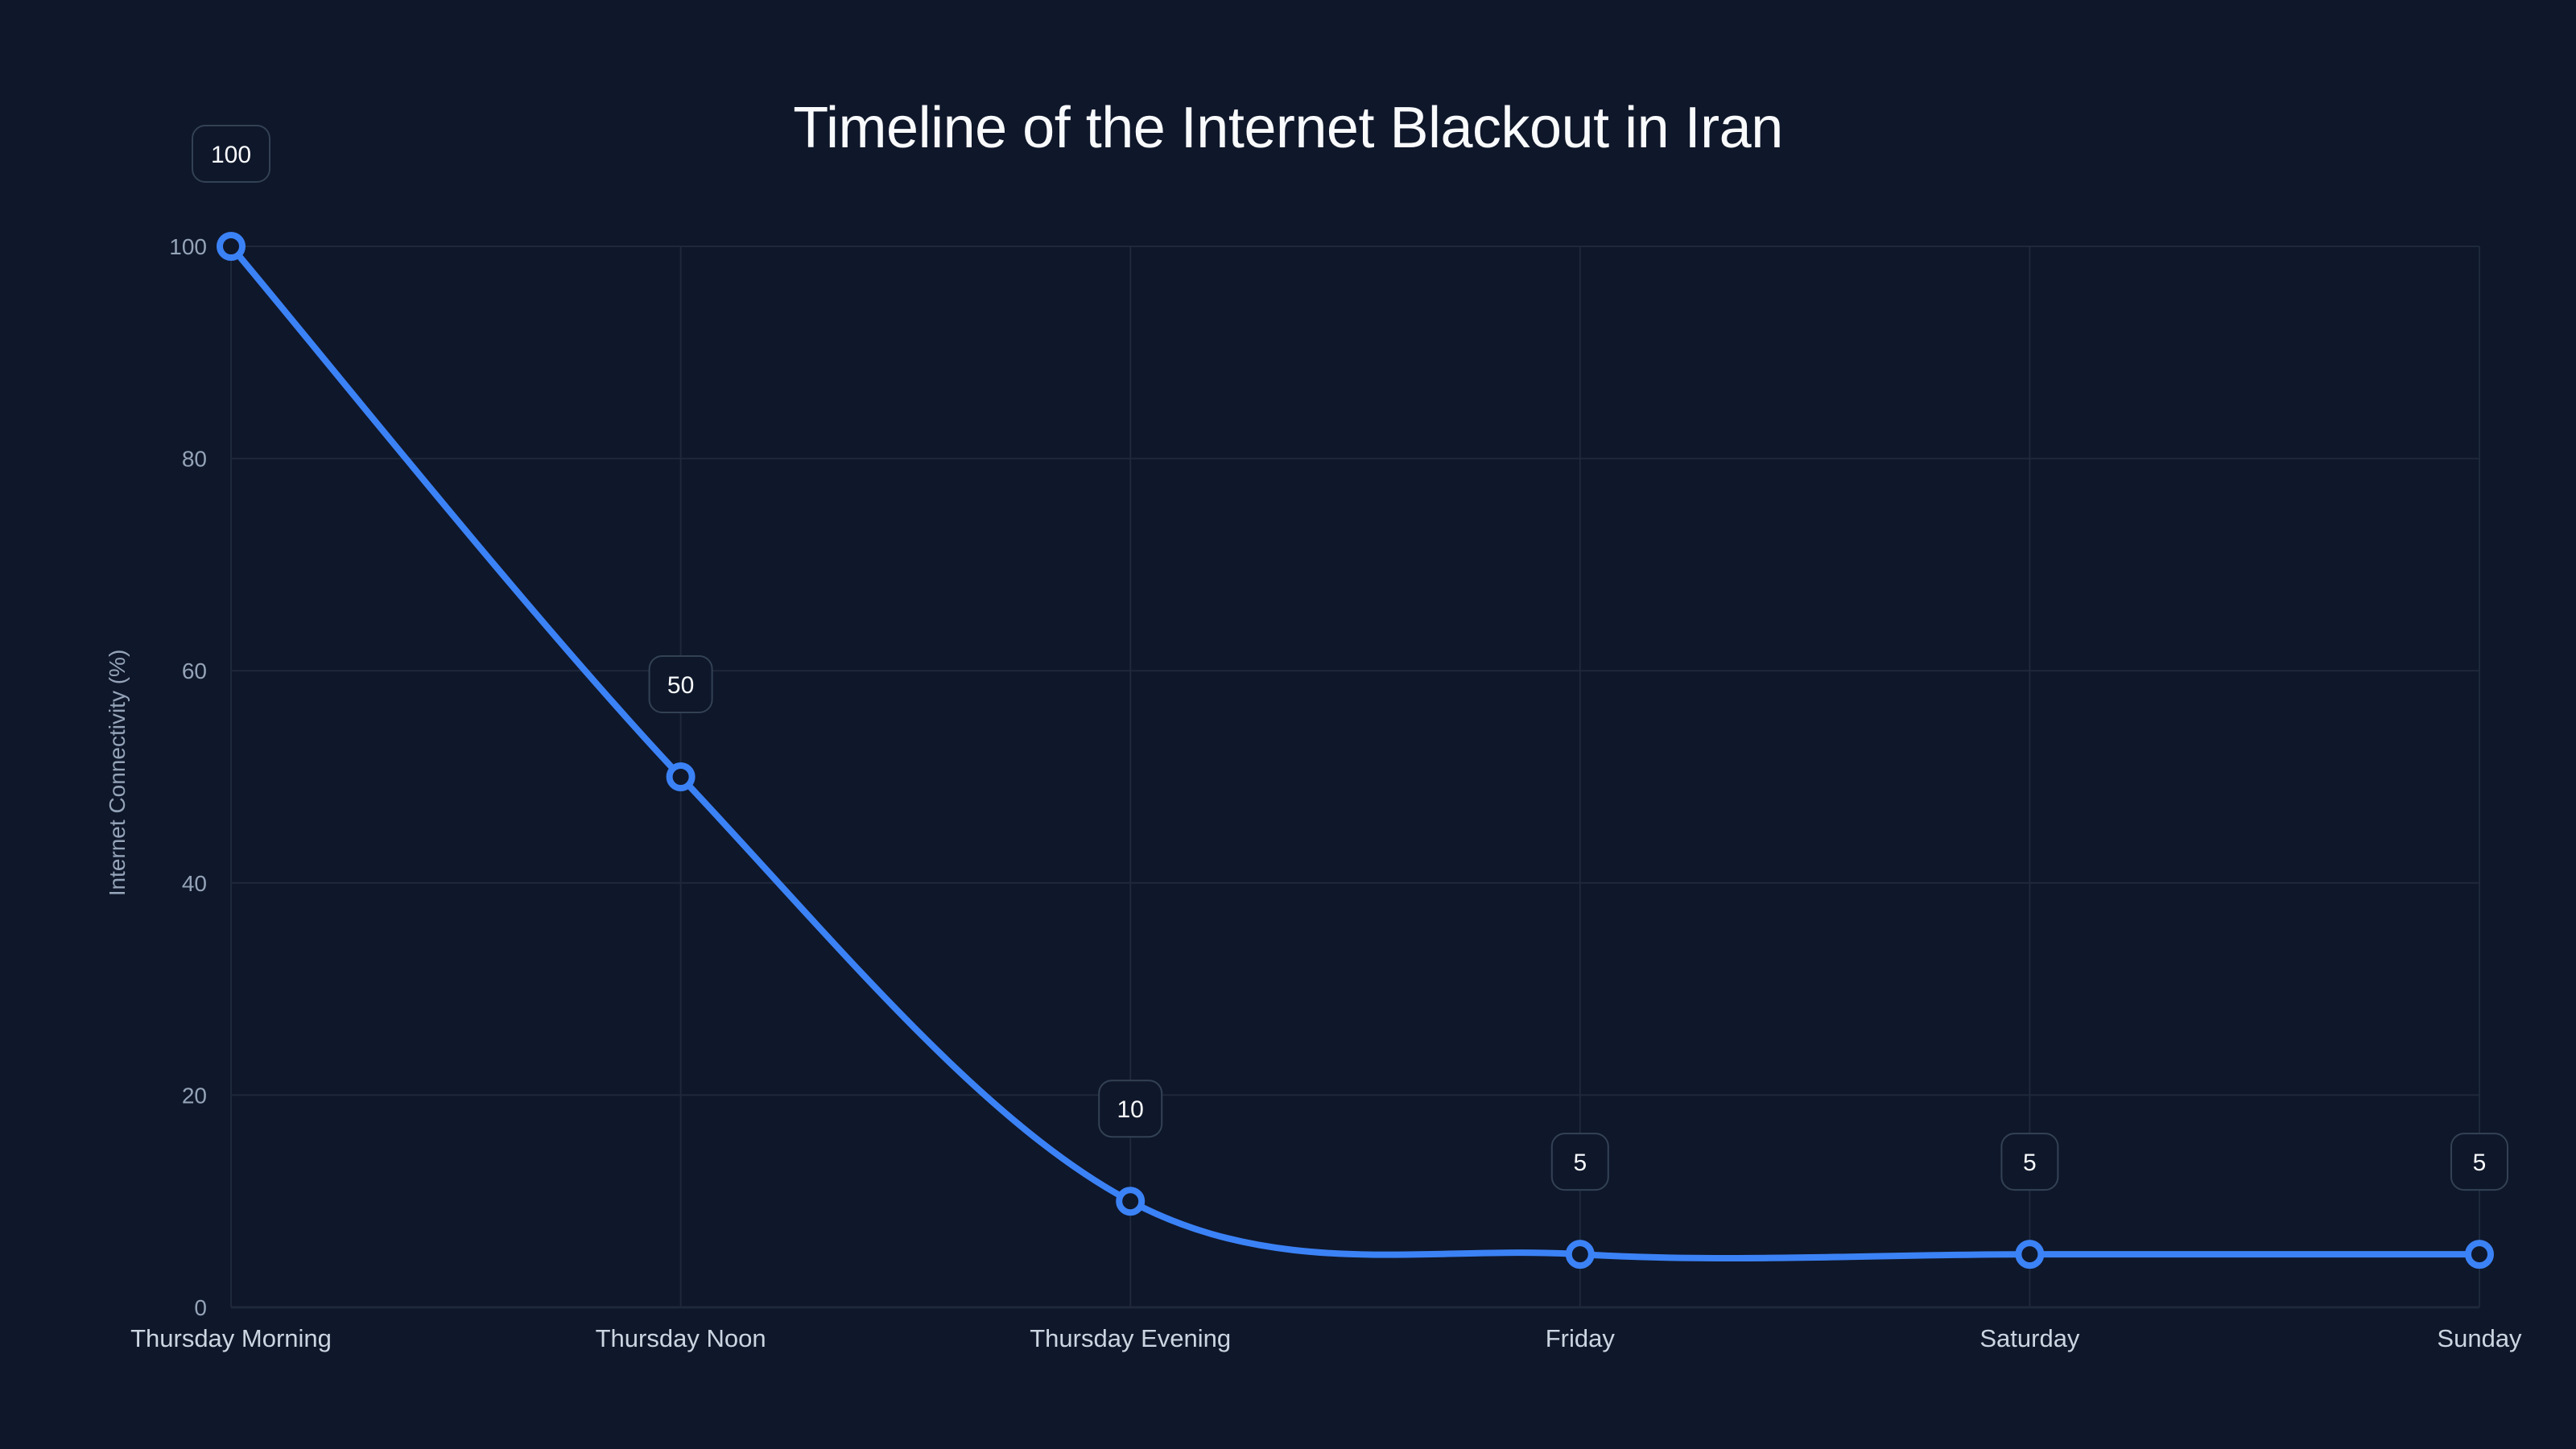  I want to click on y-tick-label: 20, so click(194, 1095).